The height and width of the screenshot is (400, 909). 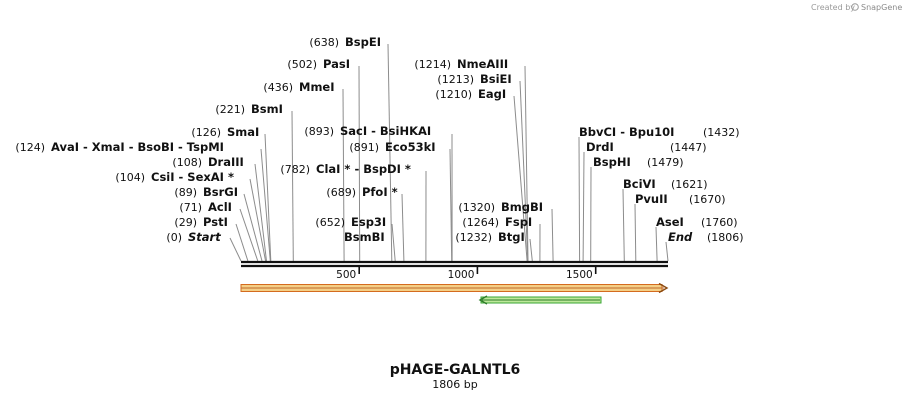 What do you see at coordinates (204, 237) in the screenshot?
I see `site-enzyme-name: Start` at bounding box center [204, 237].